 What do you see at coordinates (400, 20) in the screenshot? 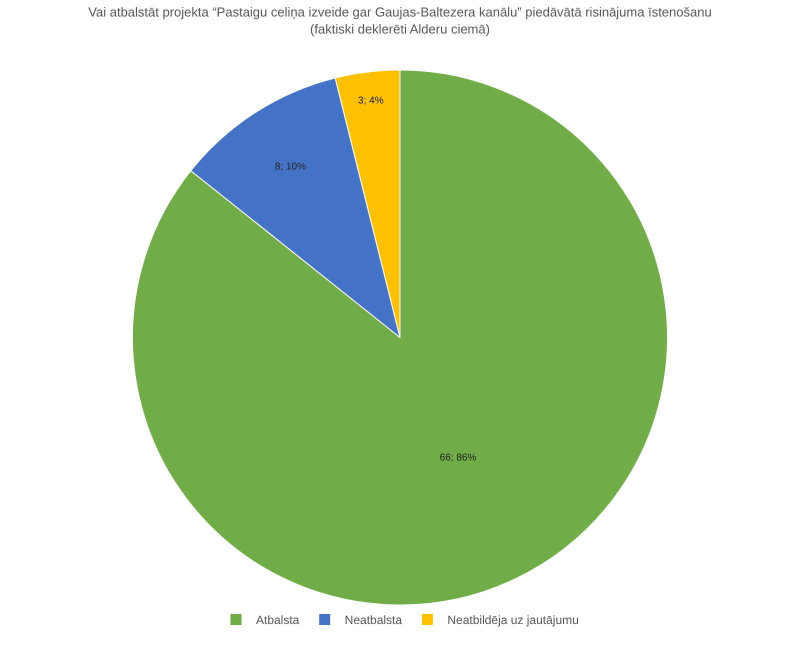
I see `chart-title: Vai atbalstāt projekta “Pastaigu celiņa izveide gar Gaujas-Baltezera kanālu” piedāvātā risinājuma īstenošanu (faktiski deklerēti Alderu ciemā)` at bounding box center [400, 20].